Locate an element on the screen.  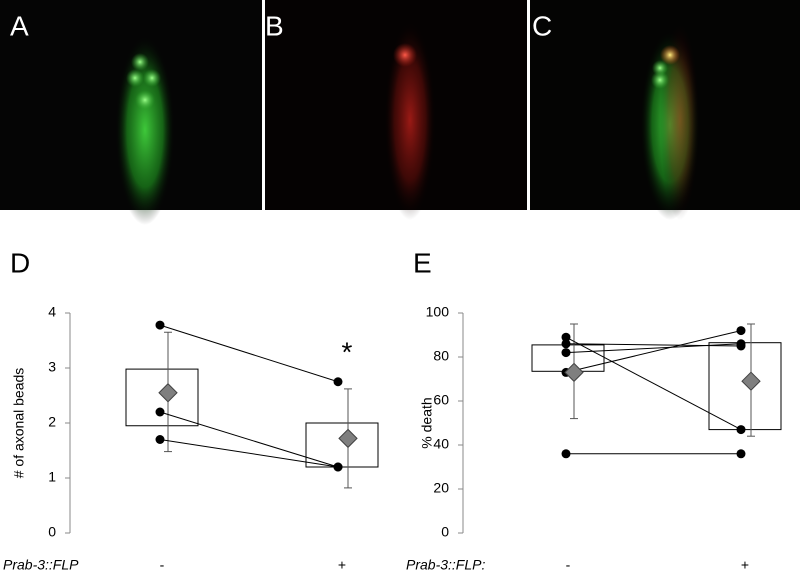
x-axis-label: Prab-3::FLP is located at coordinates (41, 565).